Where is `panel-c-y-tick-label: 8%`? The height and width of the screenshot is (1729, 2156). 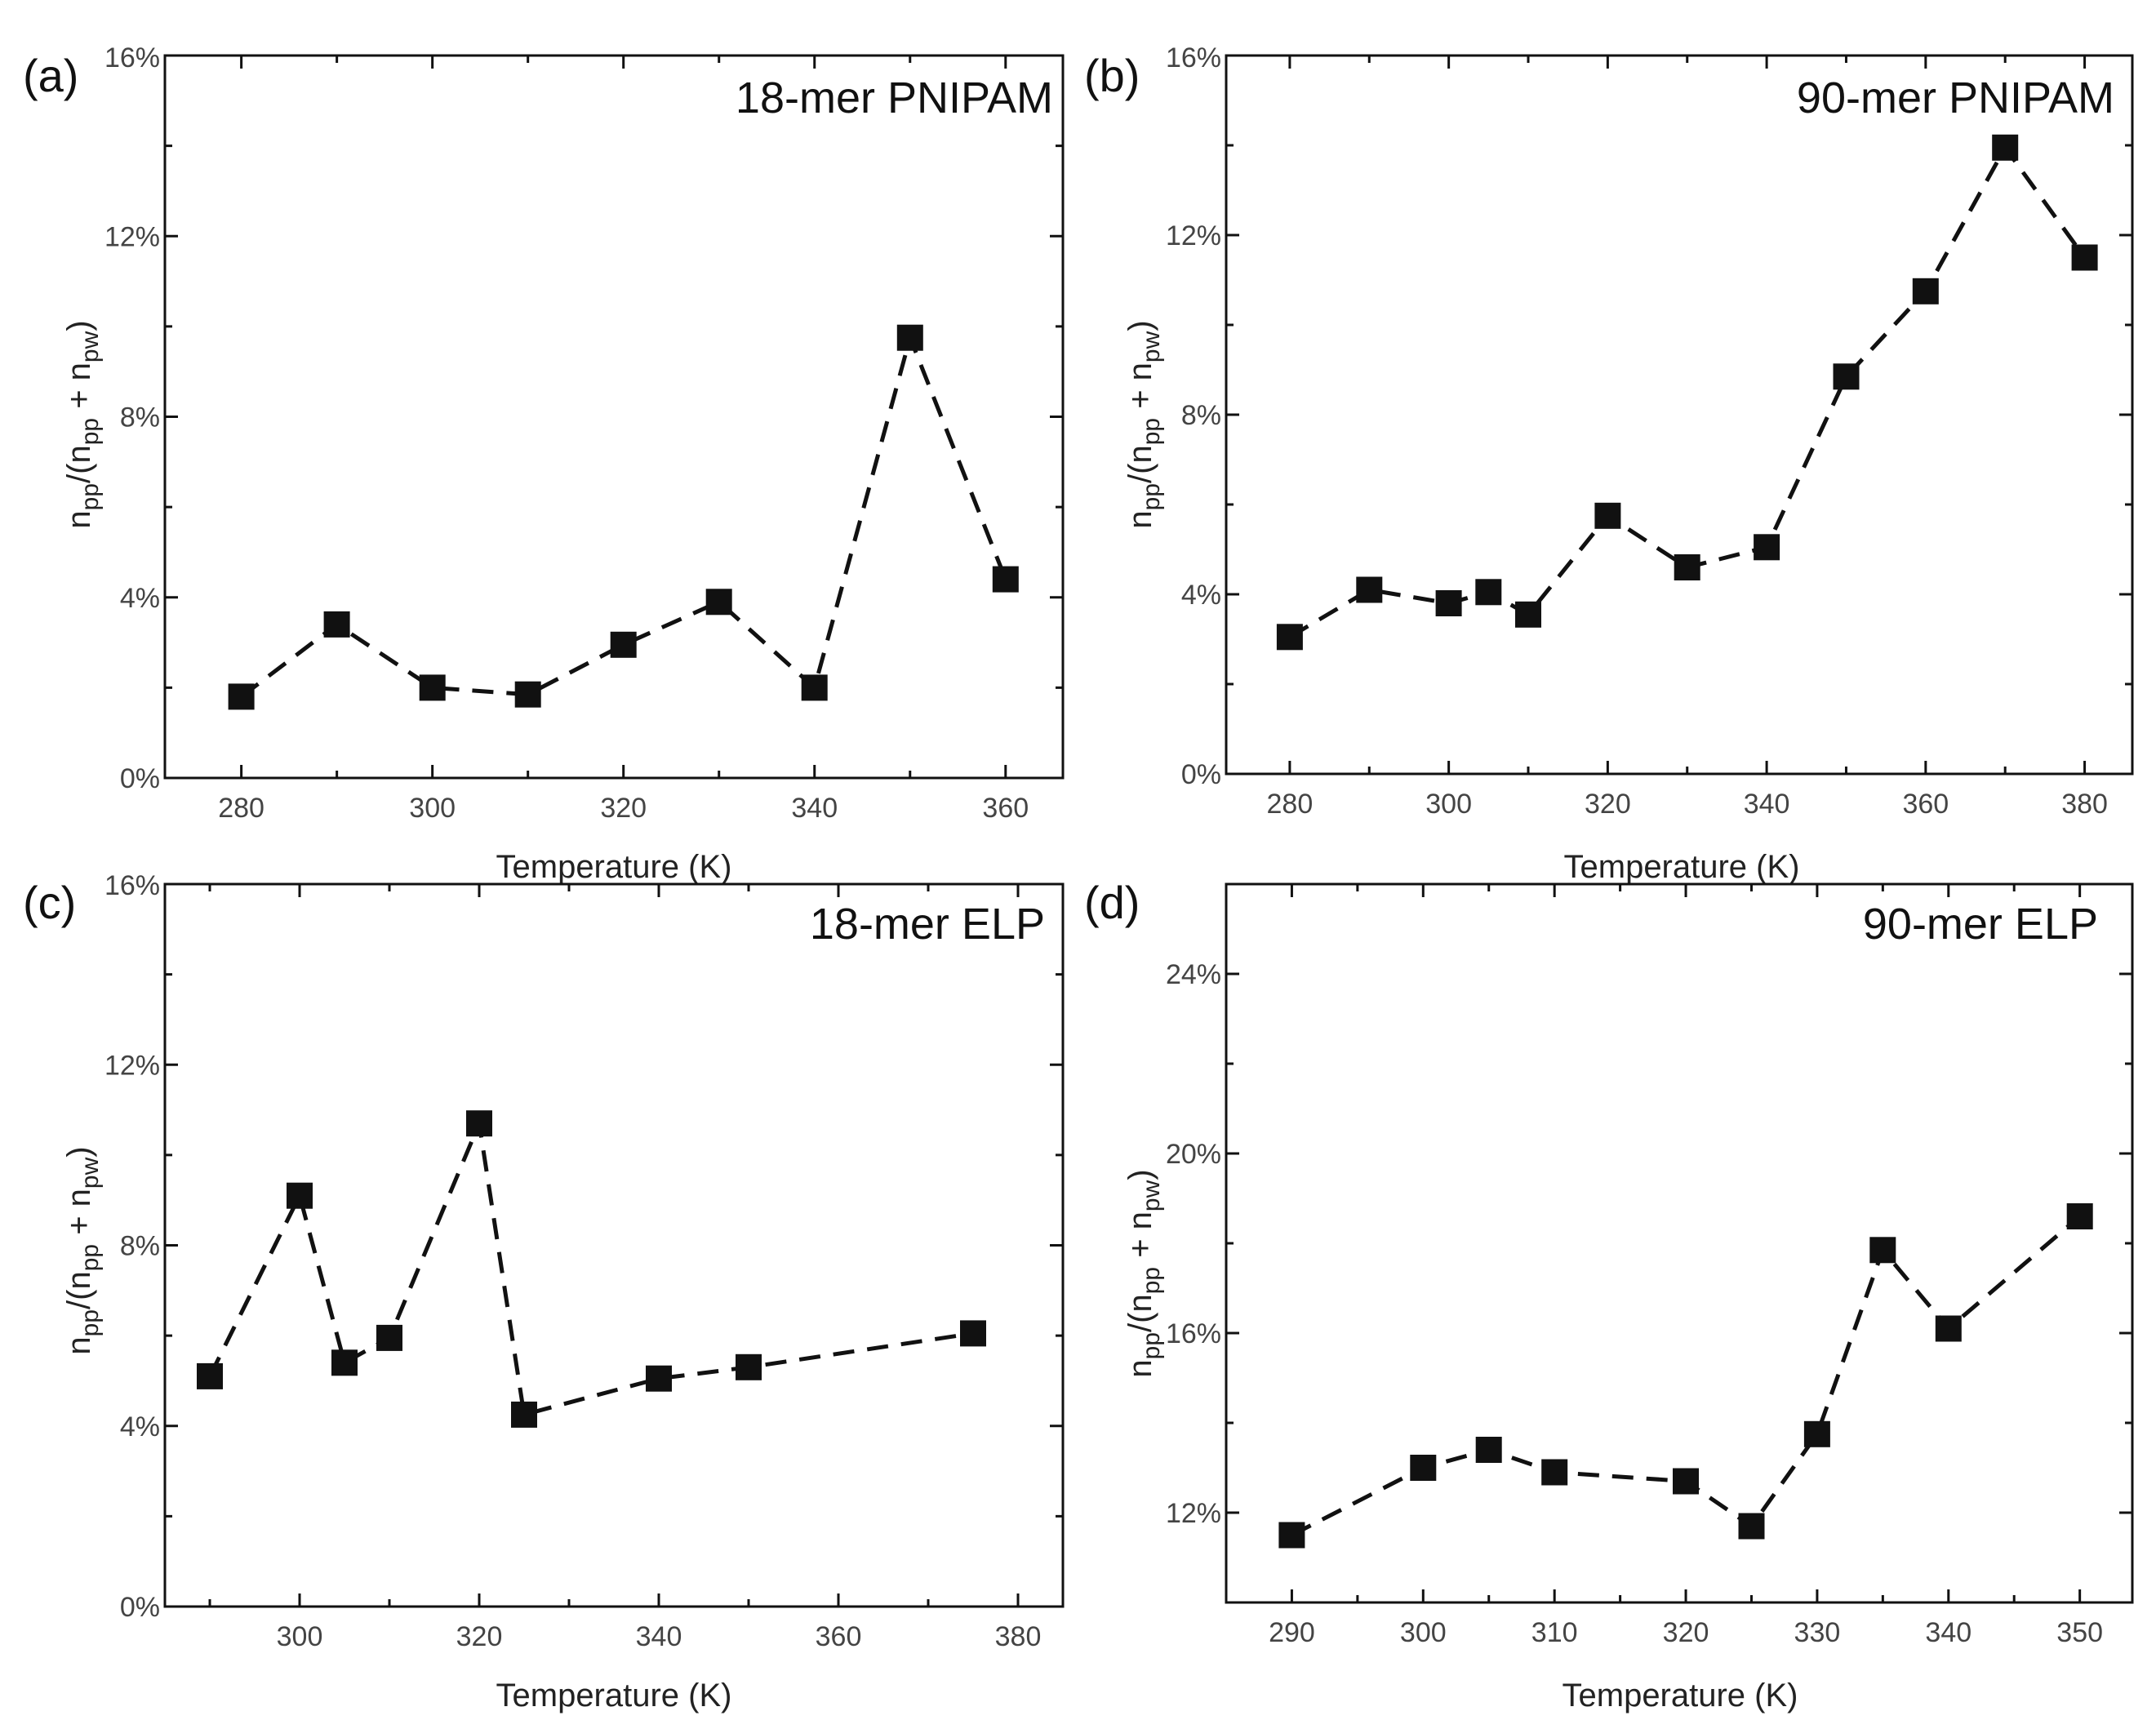
panel-c-y-tick-label: 8% is located at coordinates (140, 1246).